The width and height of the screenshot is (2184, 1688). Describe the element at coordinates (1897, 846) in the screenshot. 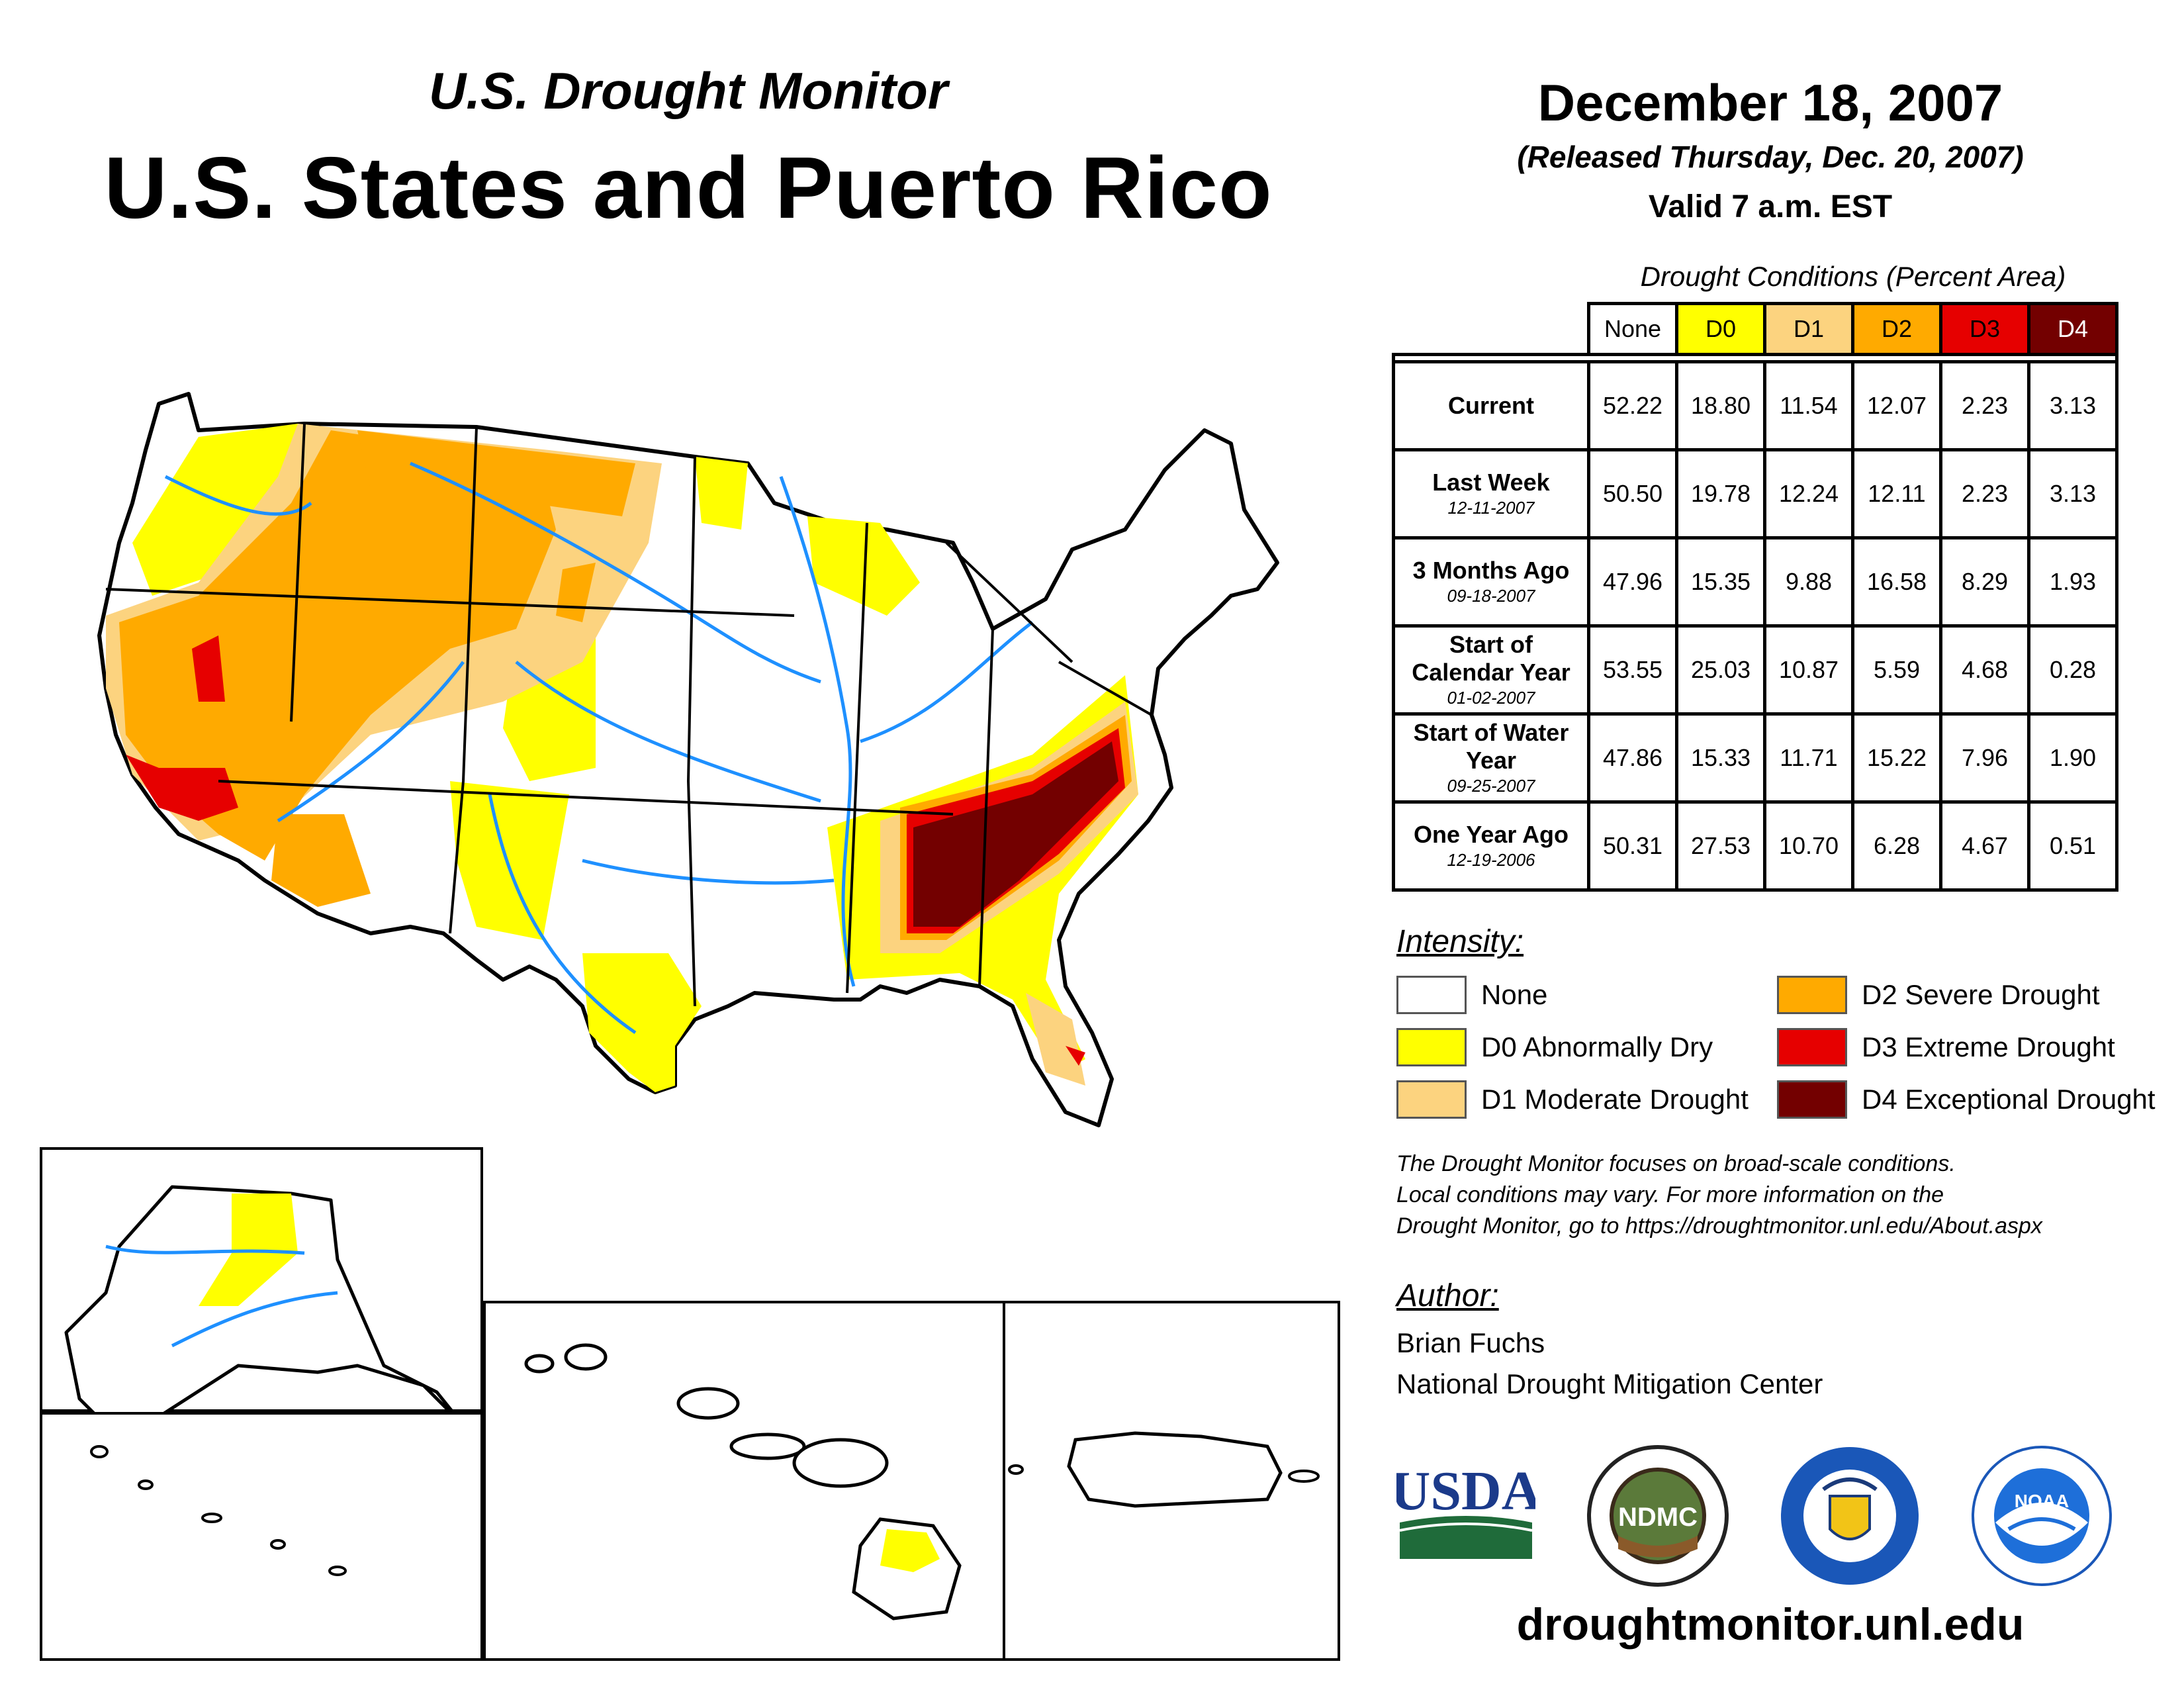

I see `table-cell: 6.28` at that location.